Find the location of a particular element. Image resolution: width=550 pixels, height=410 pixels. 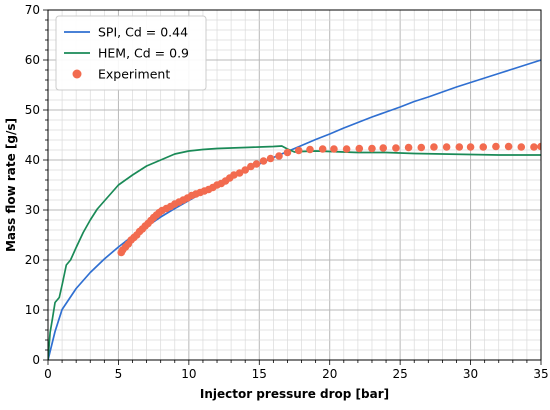

x-tick-label: 15 is located at coordinates (259, 374).